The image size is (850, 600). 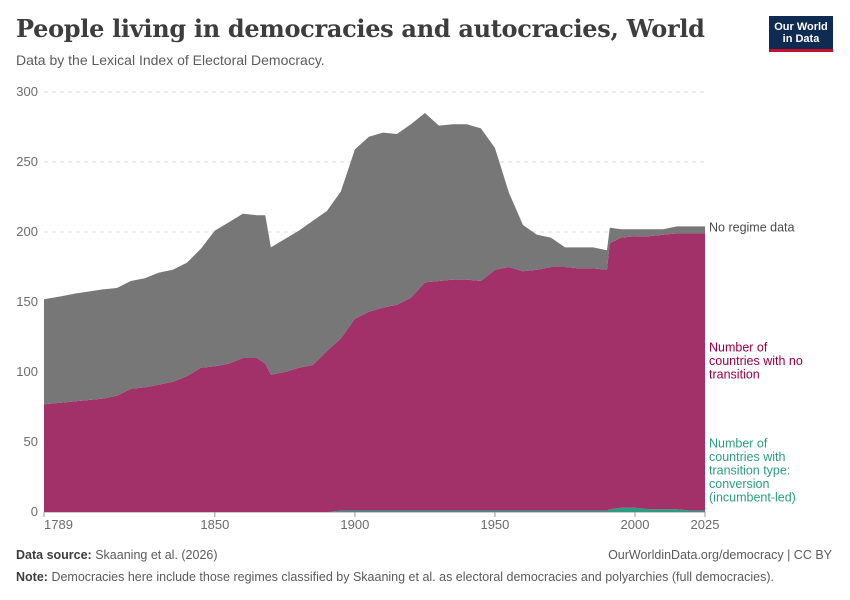 What do you see at coordinates (27, 161) in the screenshot?
I see `y-tick-label: 250` at bounding box center [27, 161].